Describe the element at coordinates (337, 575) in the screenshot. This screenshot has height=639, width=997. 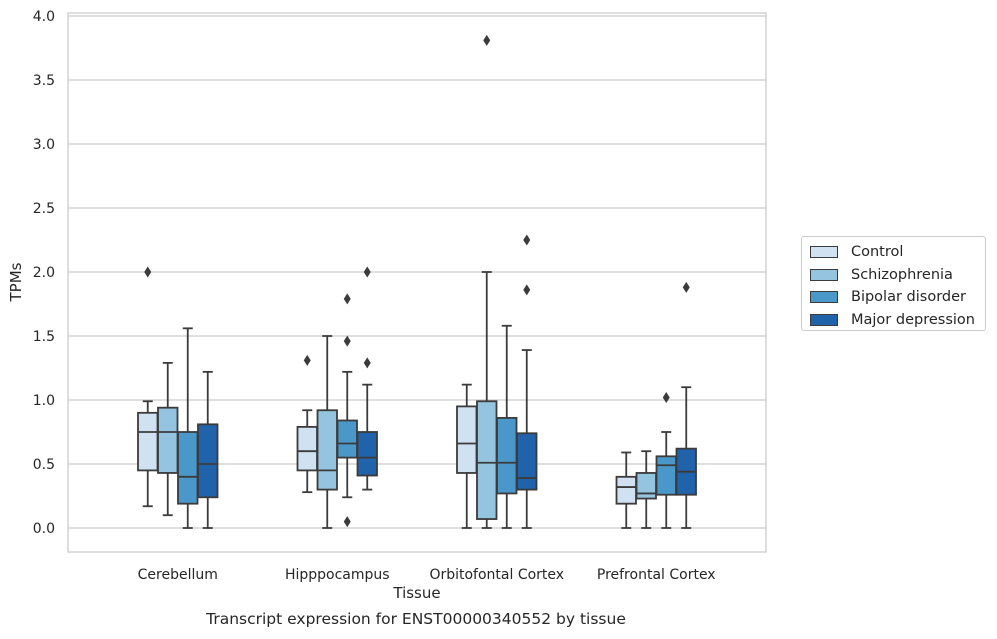
I see `x-tick-label: Hipppocampus` at that location.